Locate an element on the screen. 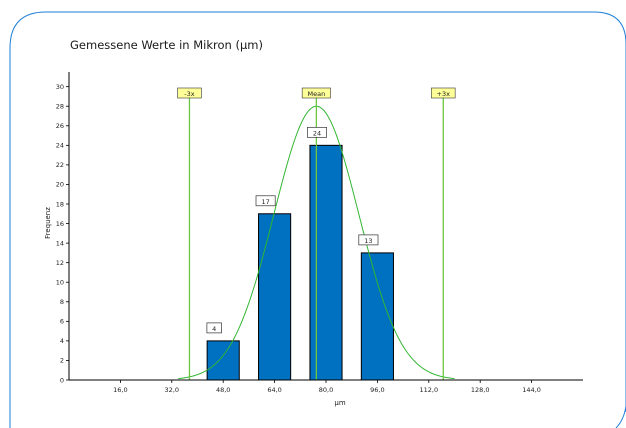 The height and width of the screenshot is (428, 626). y-tick-label: 18 is located at coordinates (60, 204).